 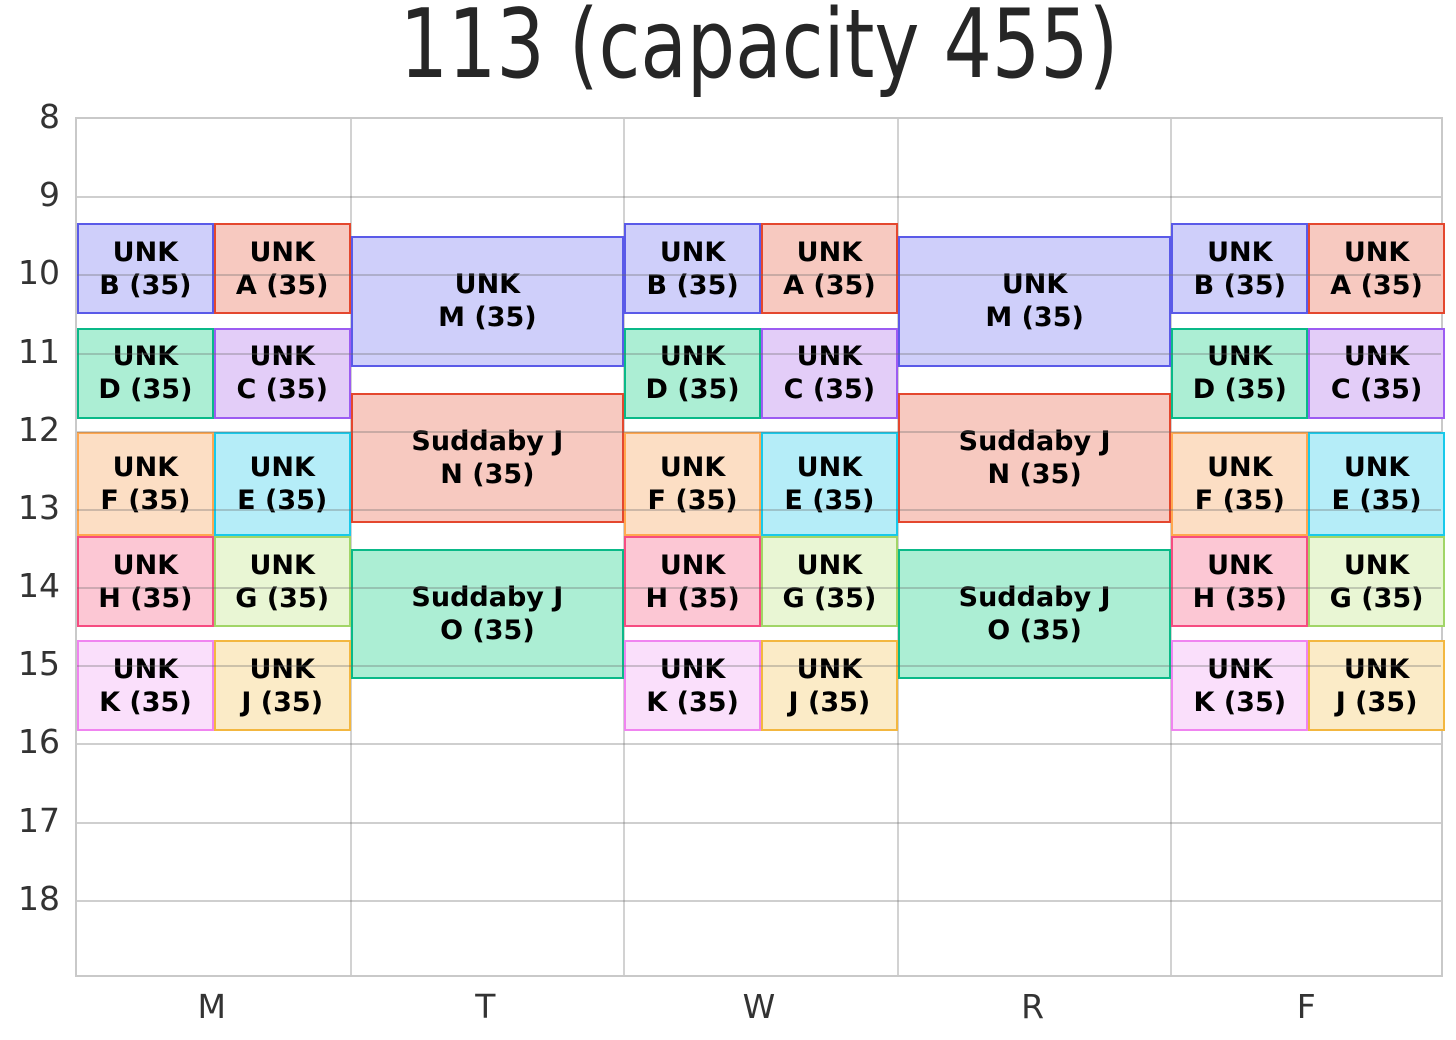 I want to click on x-tick-label-T: T, so click(x=485, y=1006).